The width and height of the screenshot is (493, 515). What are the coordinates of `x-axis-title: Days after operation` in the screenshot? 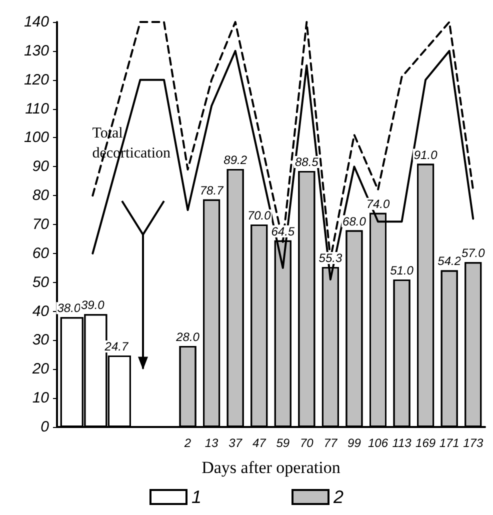 It's located at (271, 467).